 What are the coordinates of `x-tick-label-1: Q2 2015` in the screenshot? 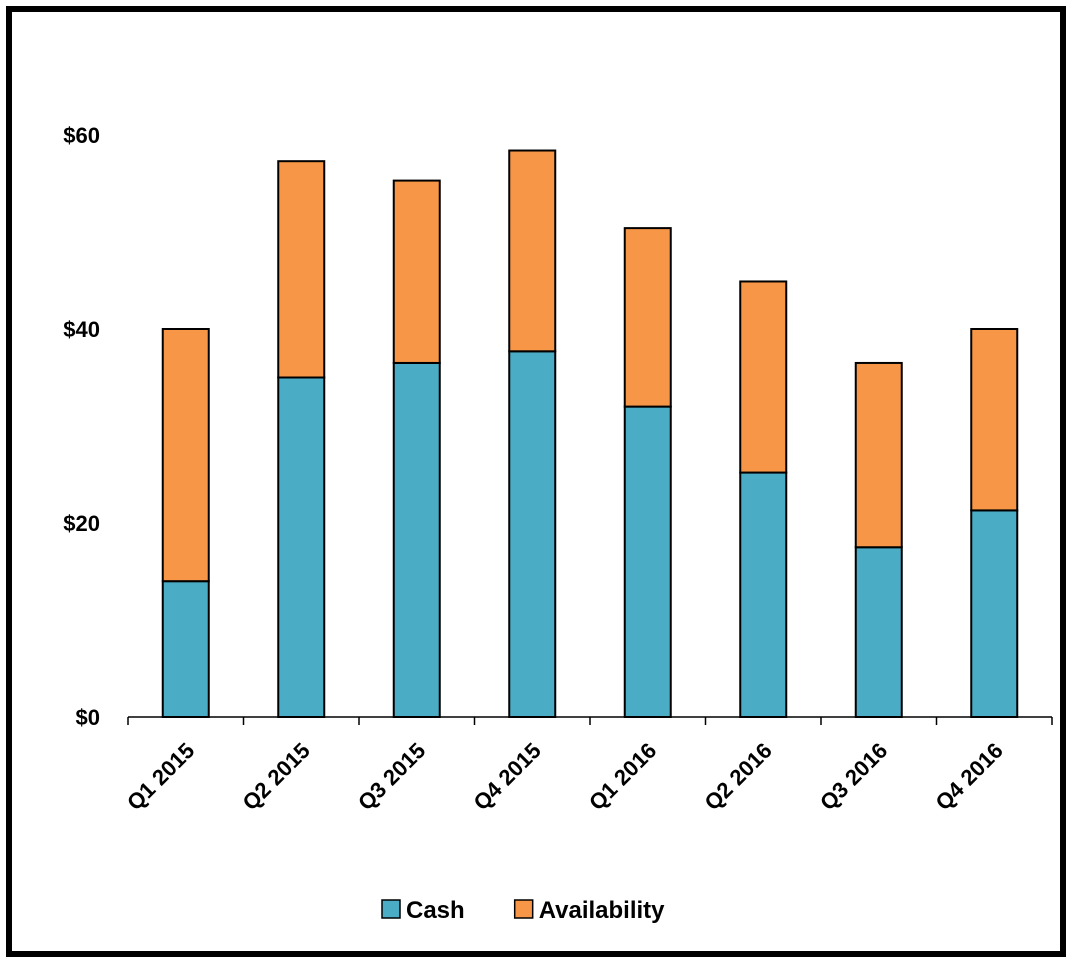 It's located at (275, 776).